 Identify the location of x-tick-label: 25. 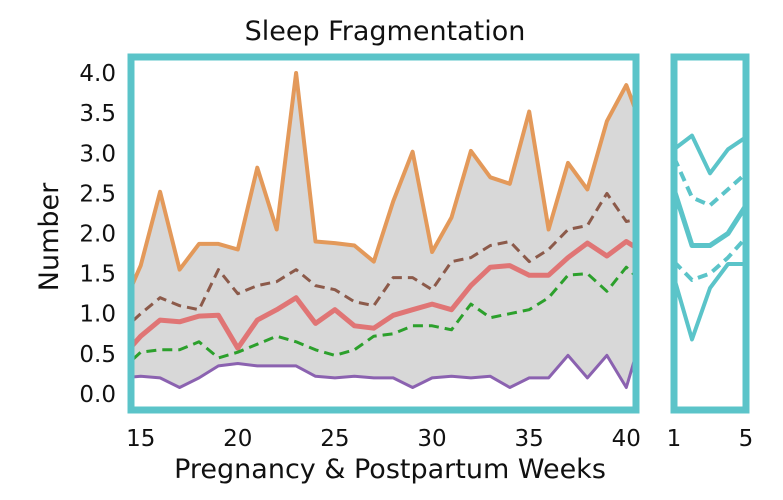
(334, 439).